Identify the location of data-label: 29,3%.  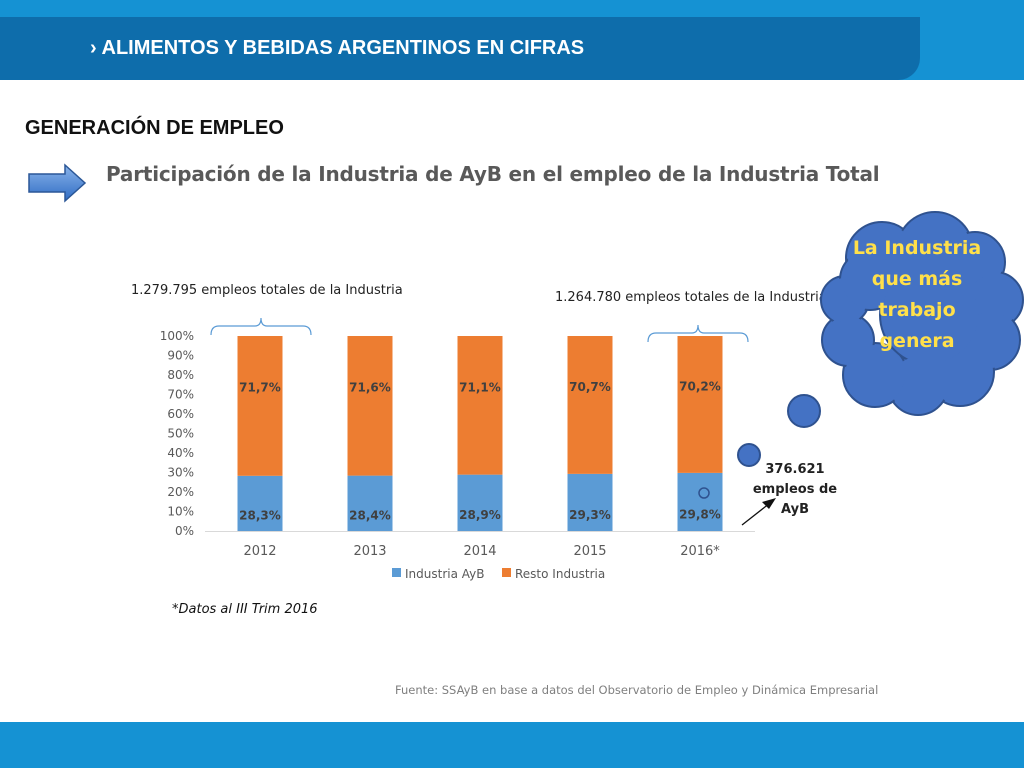
(590, 515).